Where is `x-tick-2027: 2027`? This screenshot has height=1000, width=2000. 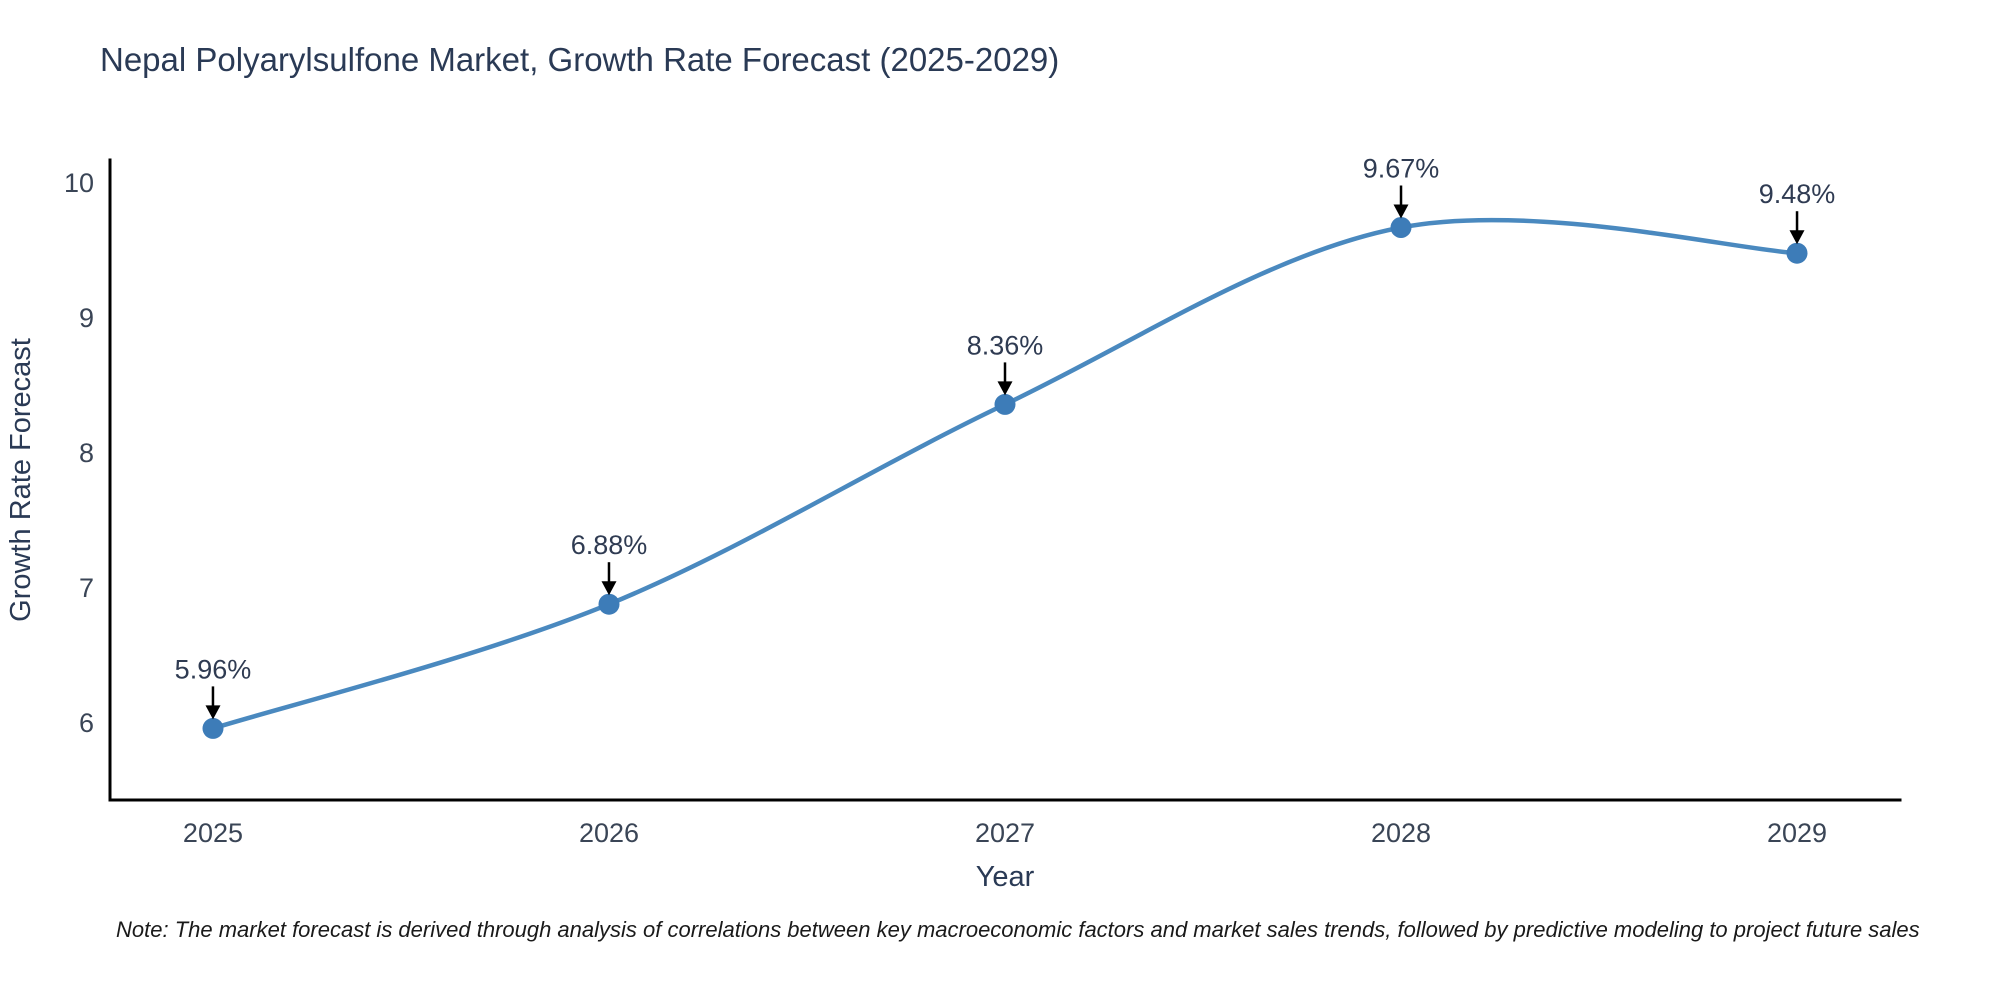
x-tick-2027: 2027 is located at coordinates (1005, 833).